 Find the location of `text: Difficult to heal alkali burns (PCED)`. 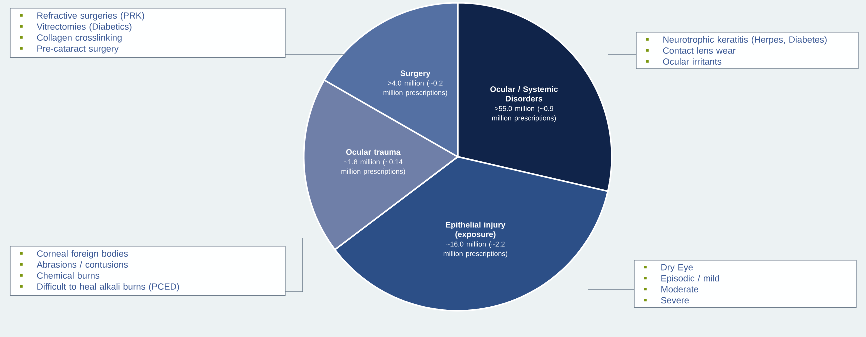

text: Difficult to heal alkali burns (PCED) is located at coordinates (109, 287).